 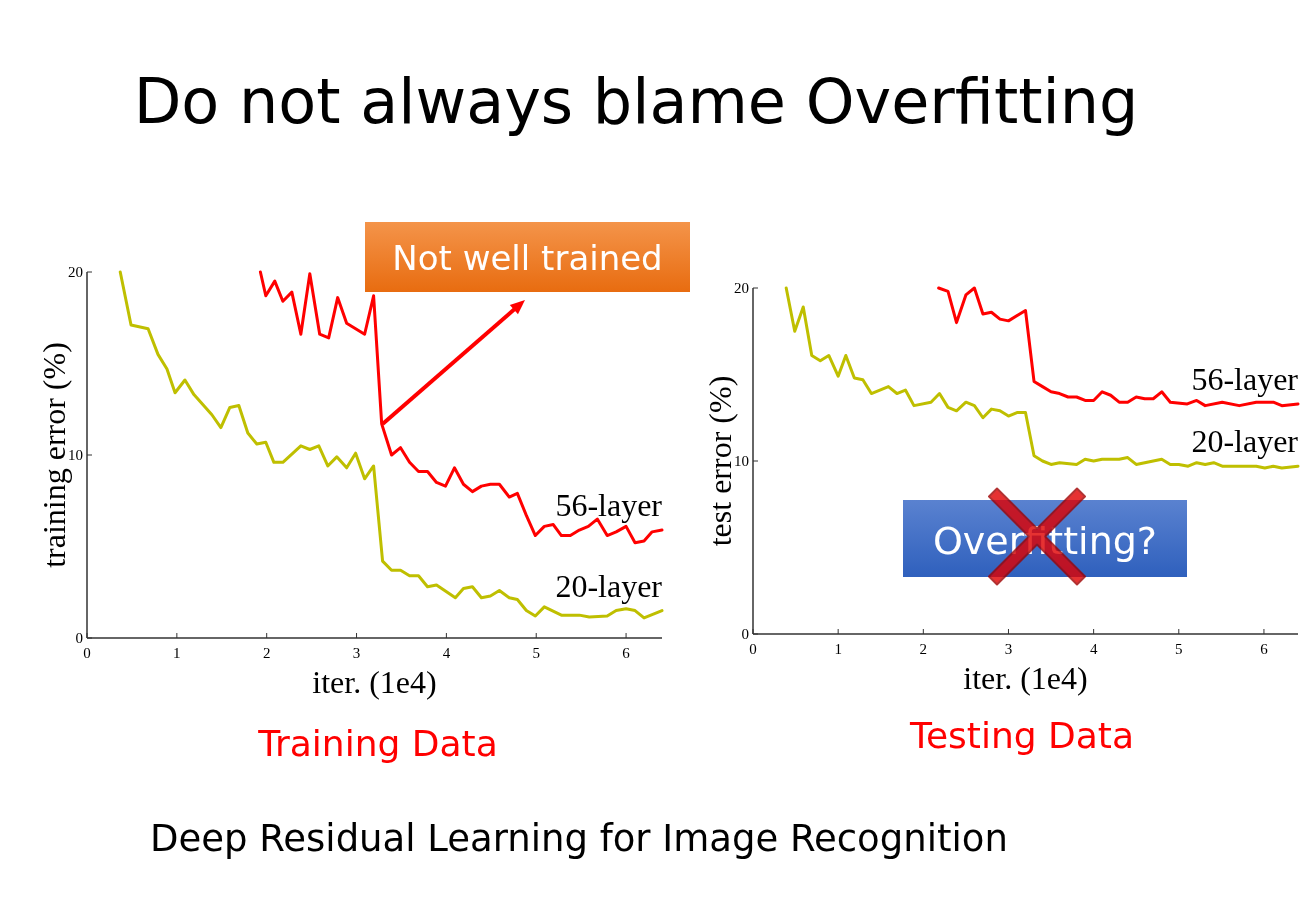 What do you see at coordinates (579, 838) in the screenshot?
I see `text: Deep Residual Learning for Image Recognition` at bounding box center [579, 838].